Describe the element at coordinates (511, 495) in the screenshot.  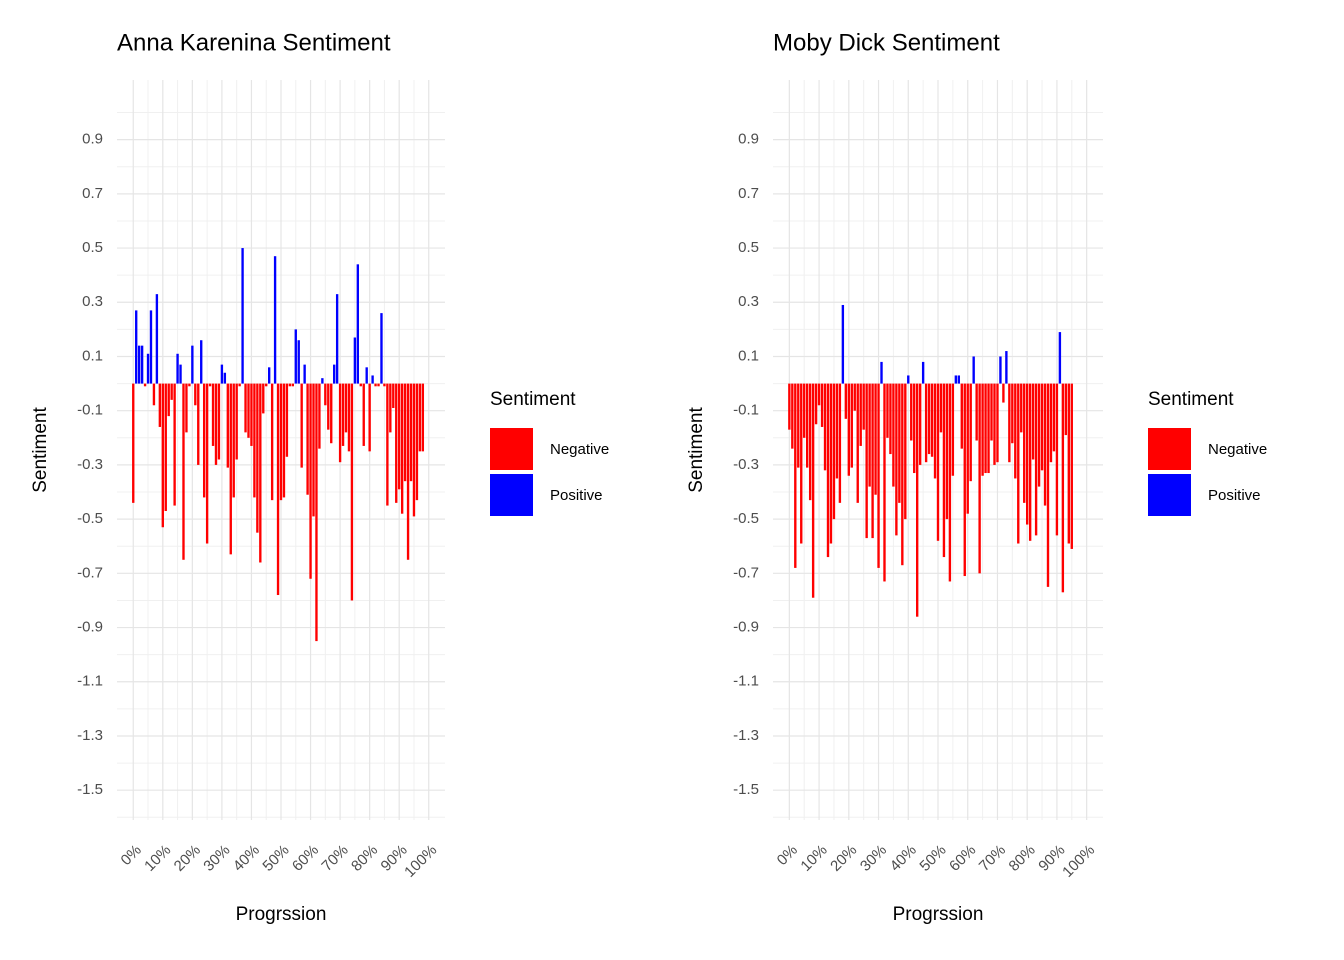
I see `legend-swatch` at that location.